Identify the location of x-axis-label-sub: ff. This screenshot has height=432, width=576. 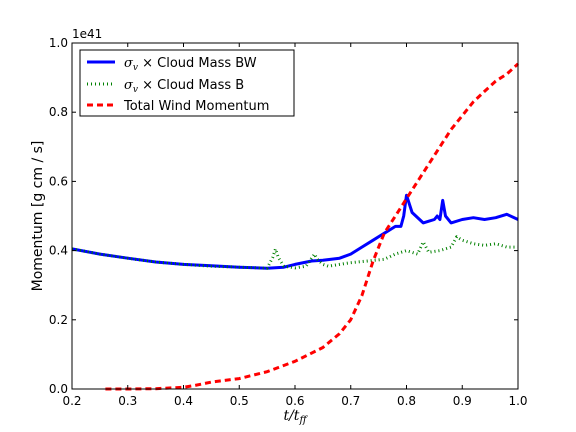
(303, 420).